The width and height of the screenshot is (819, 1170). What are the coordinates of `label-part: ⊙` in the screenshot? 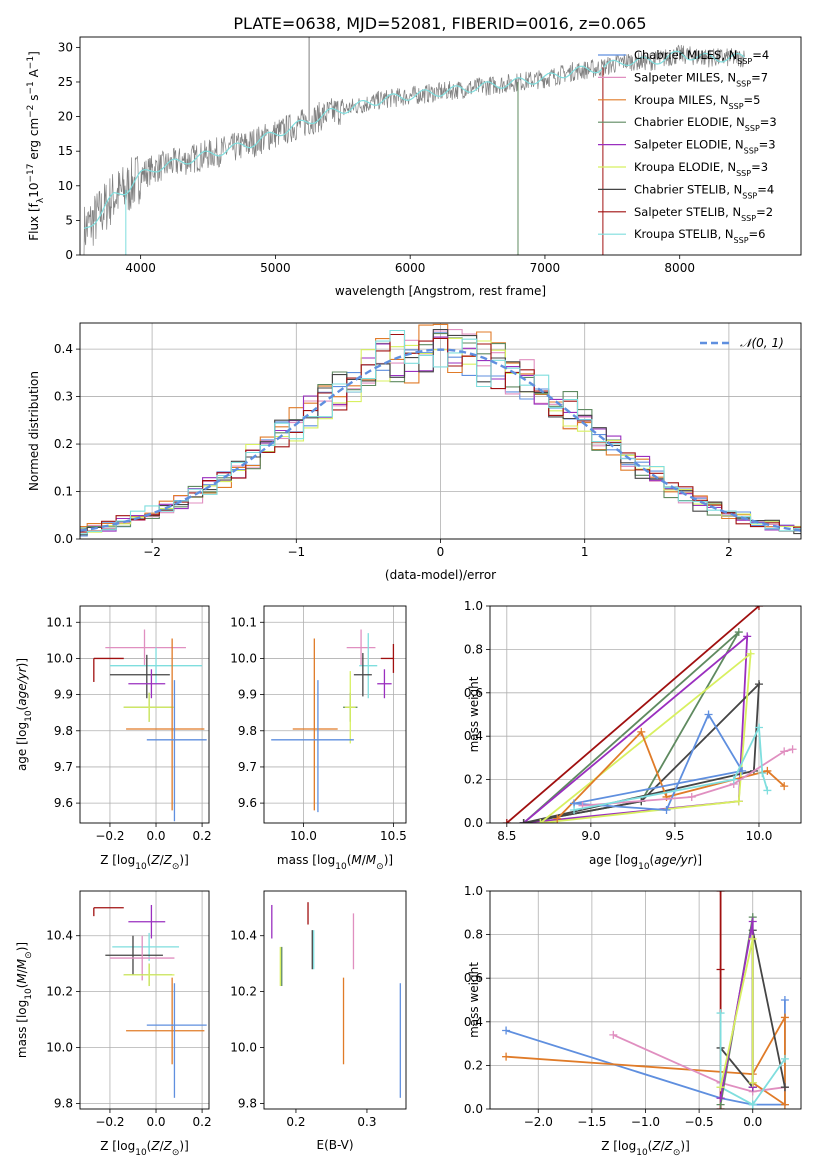 It's located at (380, 867).